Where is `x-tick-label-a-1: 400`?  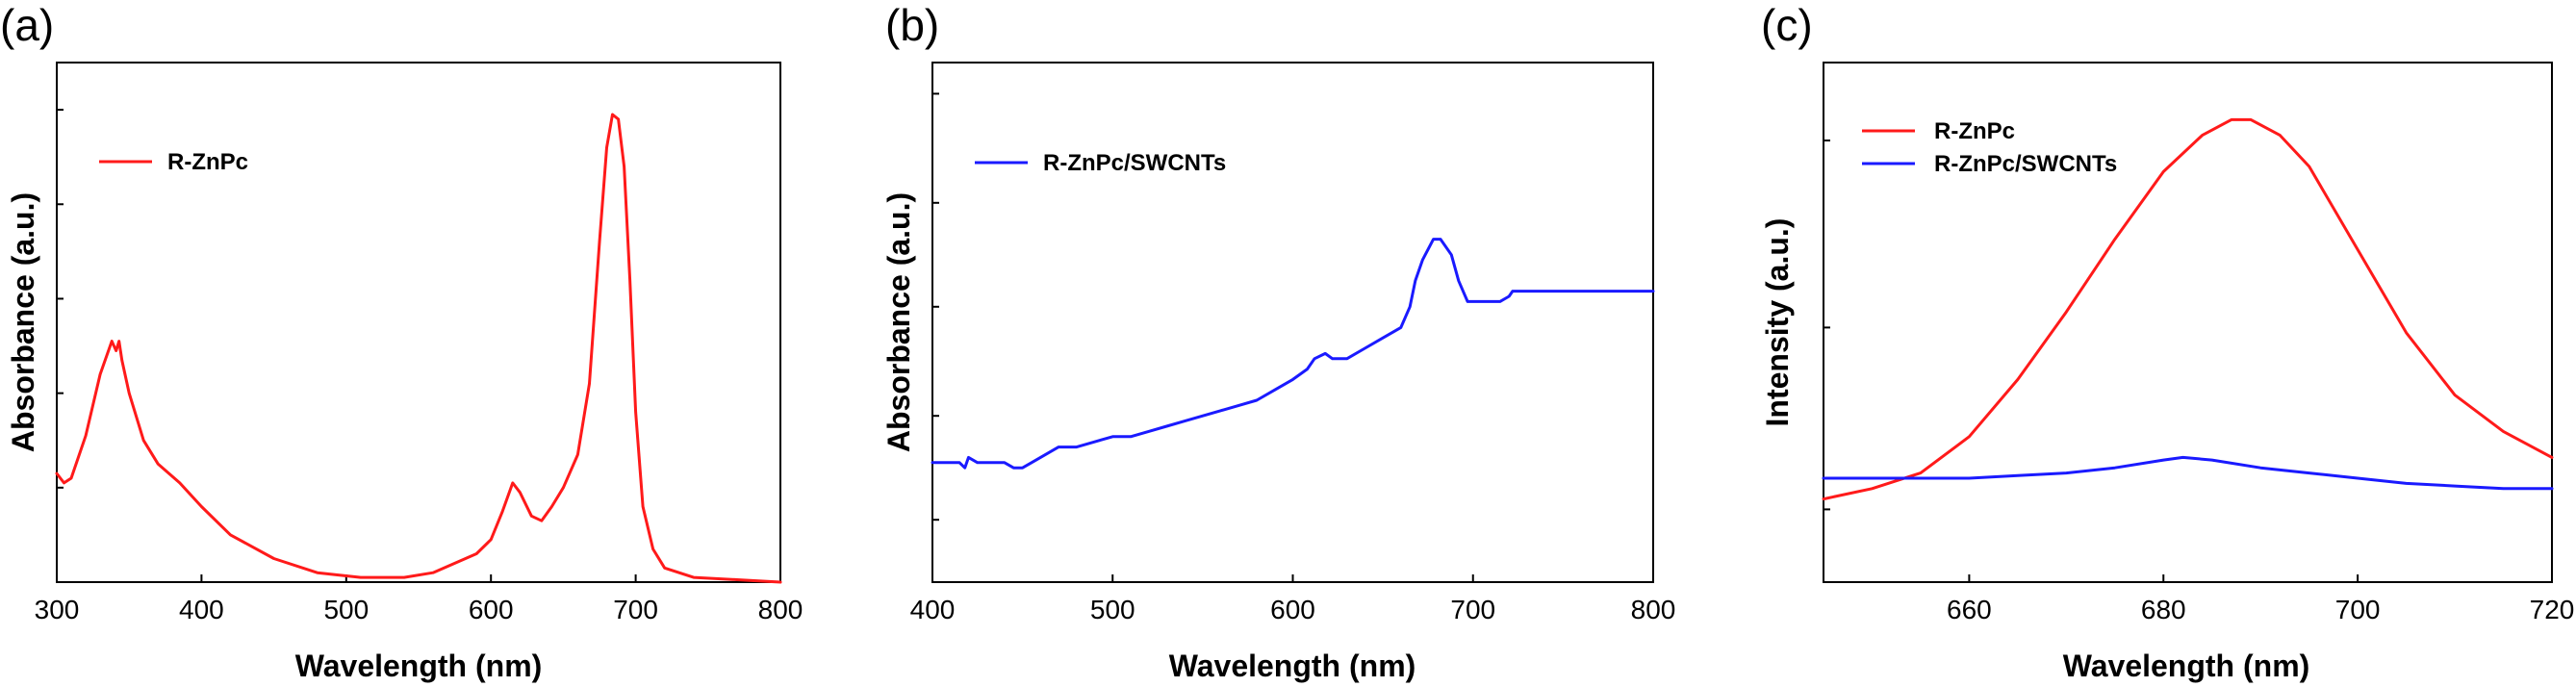 x-tick-label-a-1: 400 is located at coordinates (201, 609).